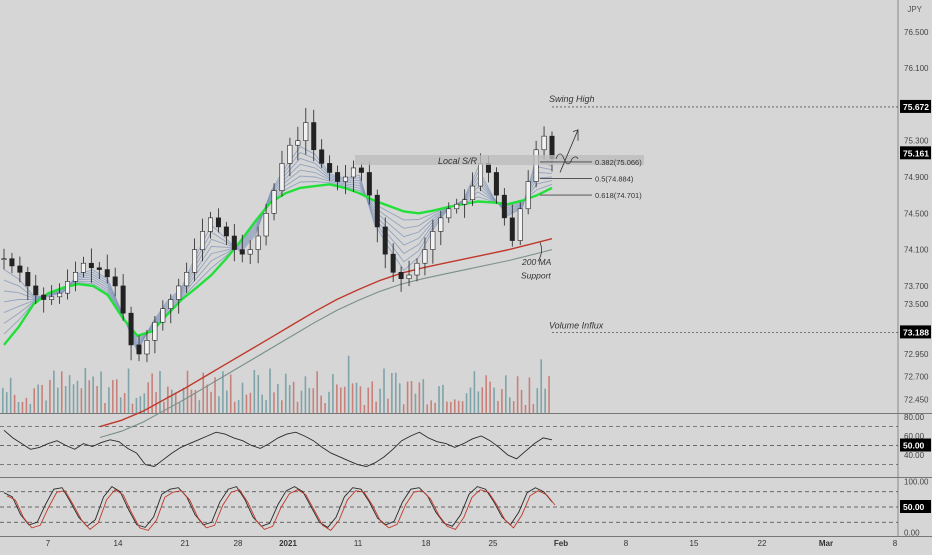 Image resolution: width=932 pixels, height=555 pixels. I want to click on price-badge-label: 75.161, so click(916, 153).